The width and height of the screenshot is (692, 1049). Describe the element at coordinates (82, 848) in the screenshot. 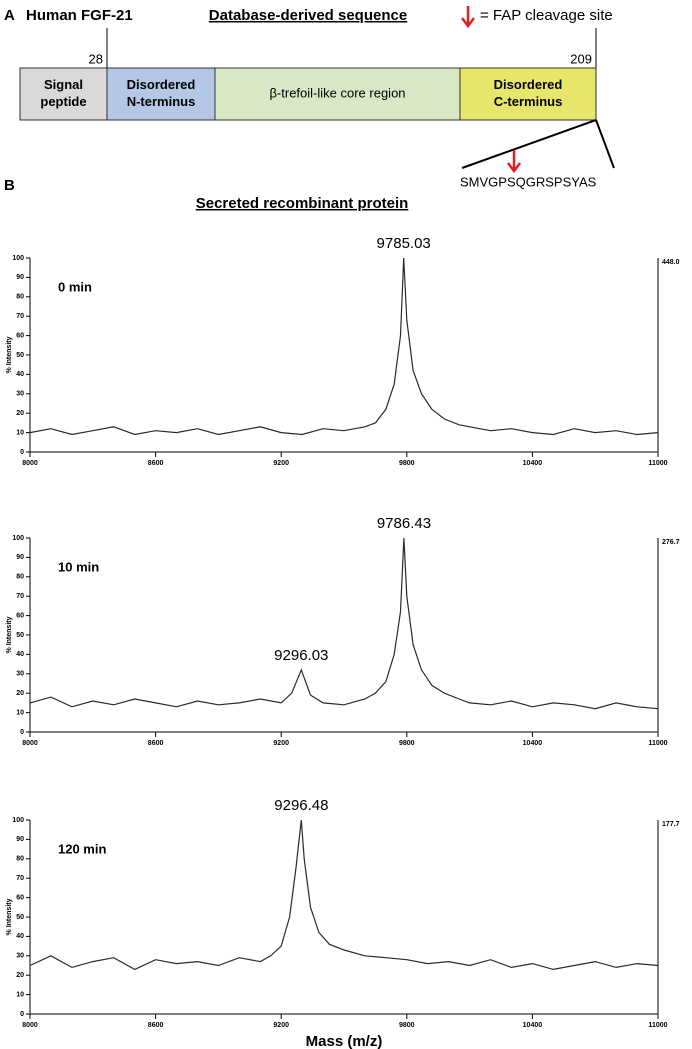

I see `time-label: 120 min` at that location.